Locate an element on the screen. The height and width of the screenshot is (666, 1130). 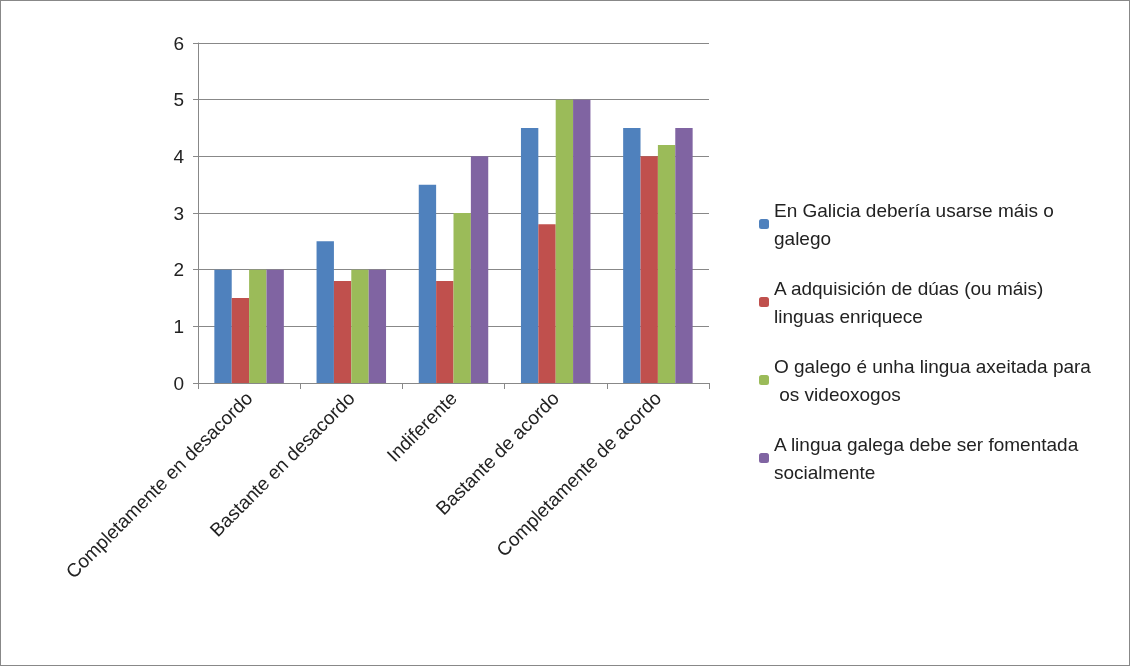
y-tick-label: 6 is located at coordinates (178, 43).